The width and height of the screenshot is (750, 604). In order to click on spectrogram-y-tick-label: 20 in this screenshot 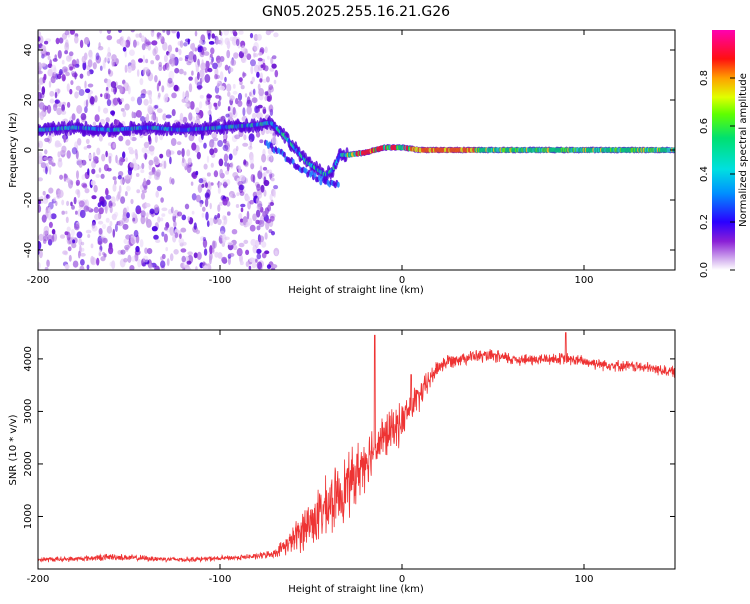, I will do `click(28, 100)`.